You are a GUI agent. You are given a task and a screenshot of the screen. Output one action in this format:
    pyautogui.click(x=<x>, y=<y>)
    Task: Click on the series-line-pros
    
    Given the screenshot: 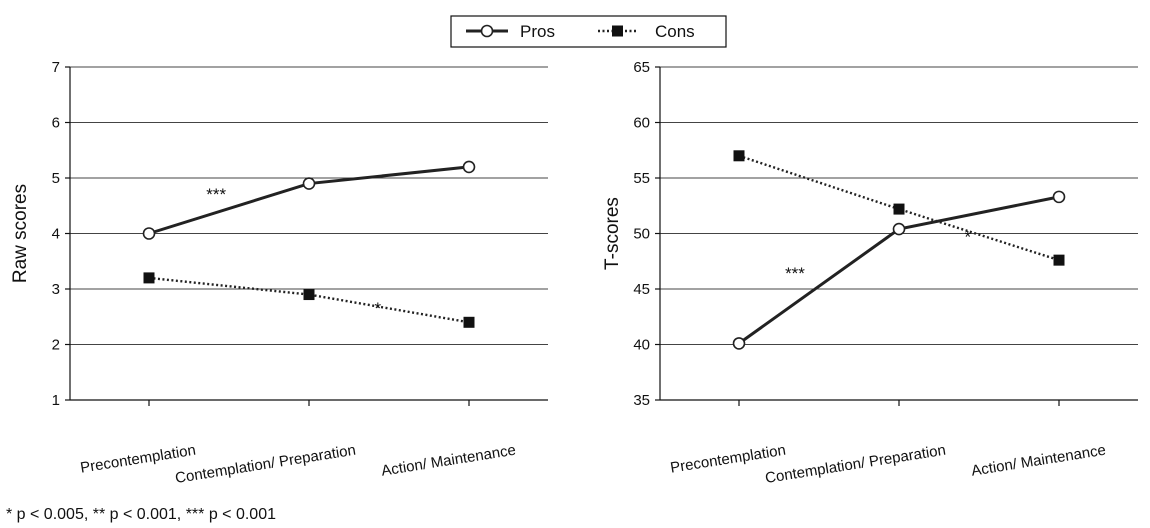 What is the action you would take?
    pyautogui.click(x=309, y=200)
    